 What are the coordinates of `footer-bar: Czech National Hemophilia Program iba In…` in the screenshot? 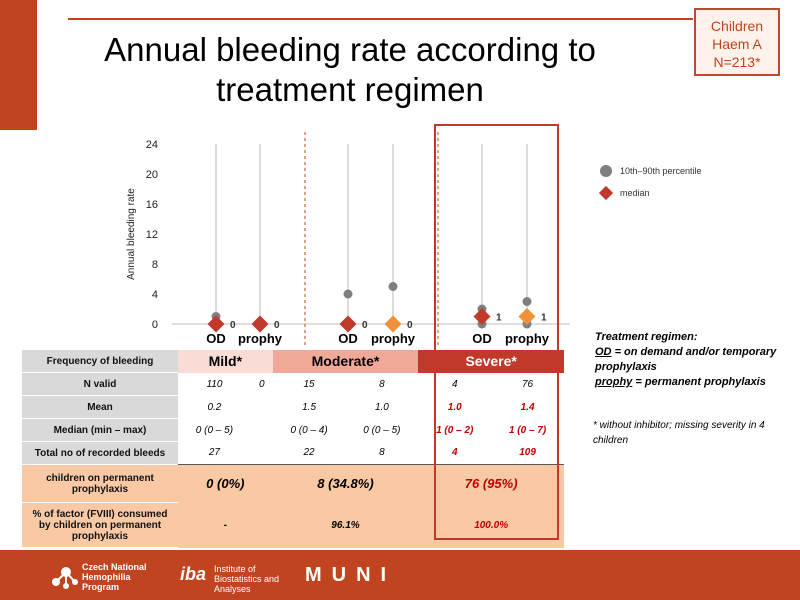 It's located at (400, 575).